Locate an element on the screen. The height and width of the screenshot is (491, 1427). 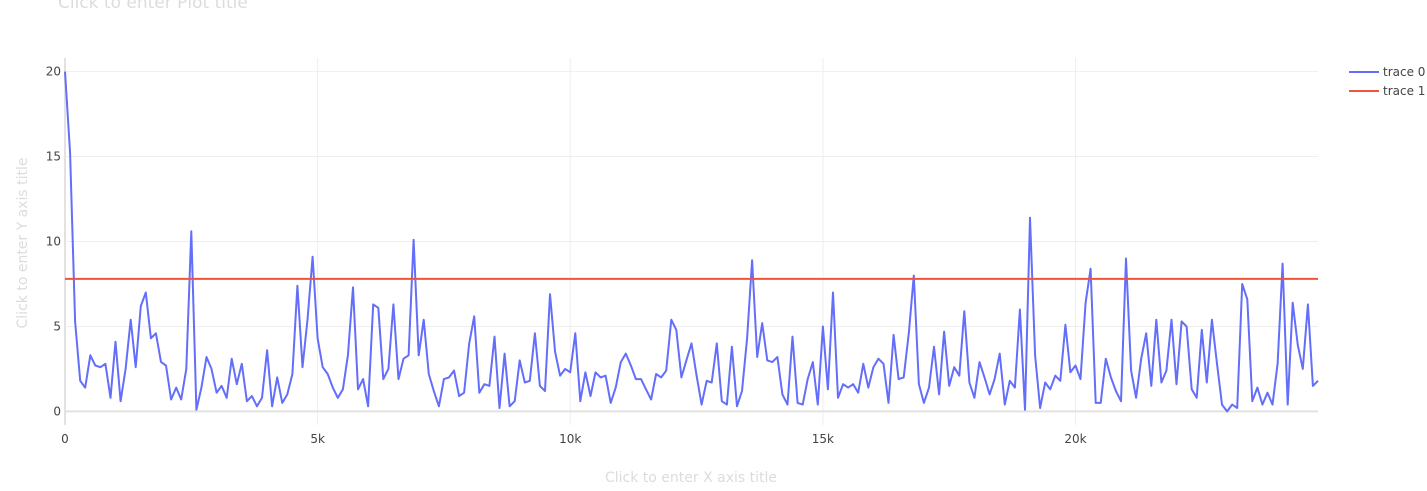
x-tick-label: 20k is located at coordinates (1075, 439).